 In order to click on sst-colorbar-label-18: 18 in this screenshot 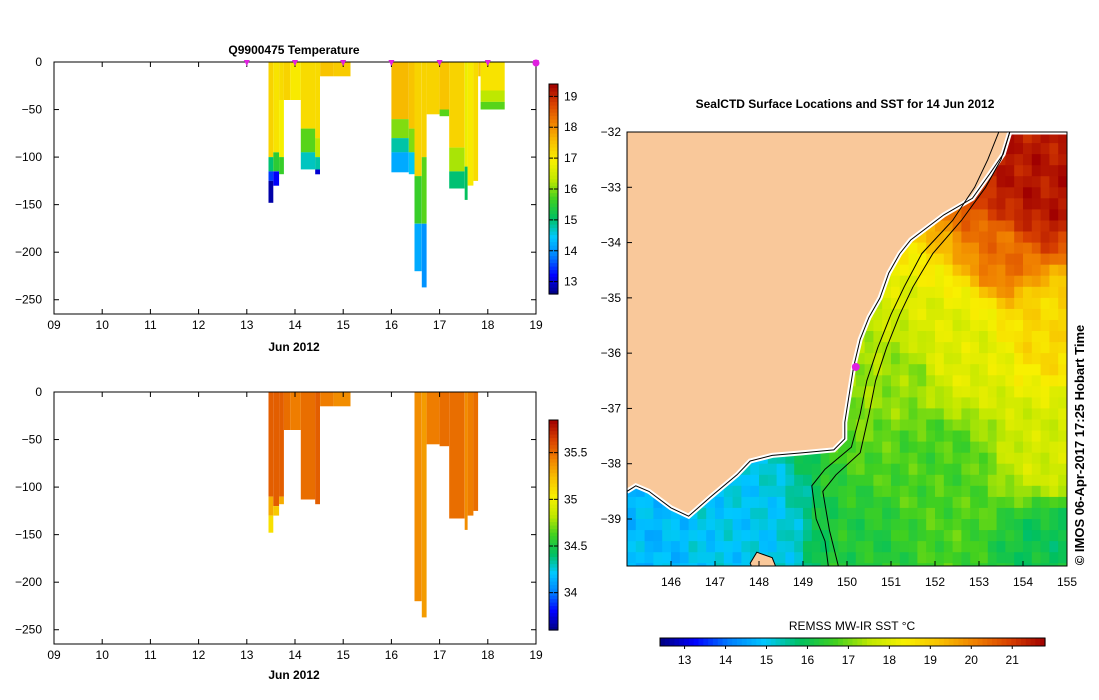, I will do `click(890, 660)`.